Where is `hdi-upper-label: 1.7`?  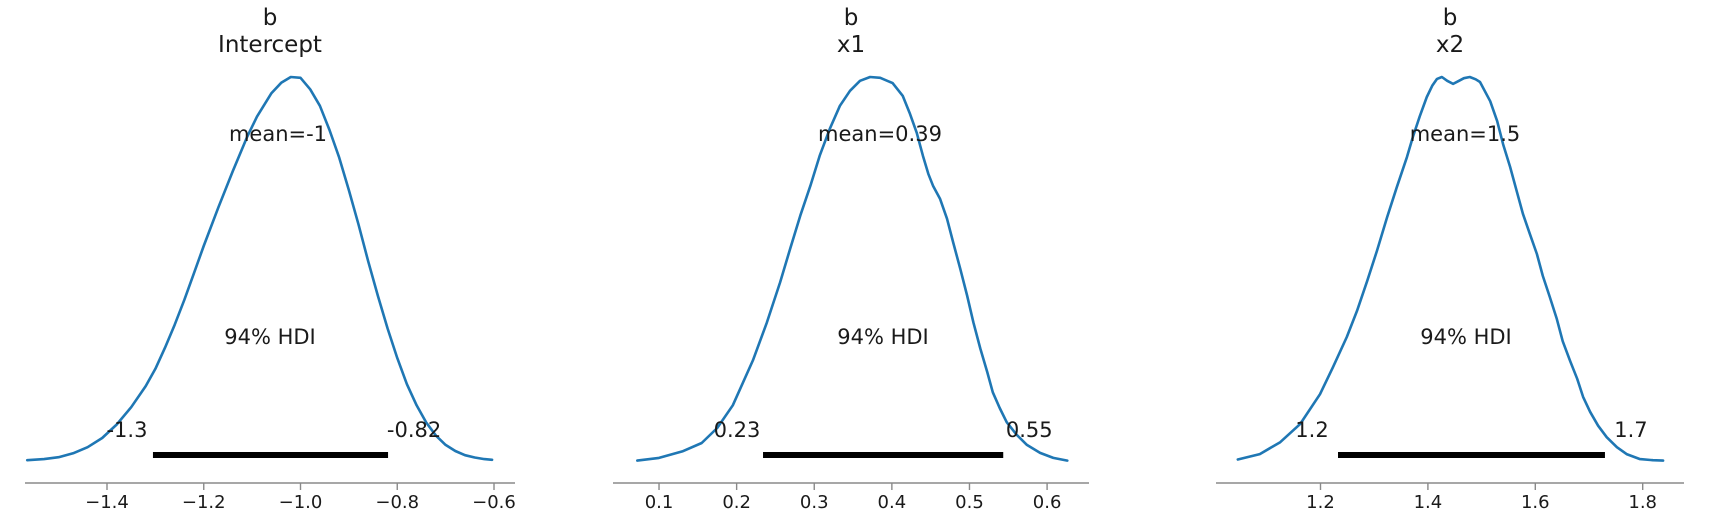
hdi-upper-label: 1.7 is located at coordinates (1630, 430).